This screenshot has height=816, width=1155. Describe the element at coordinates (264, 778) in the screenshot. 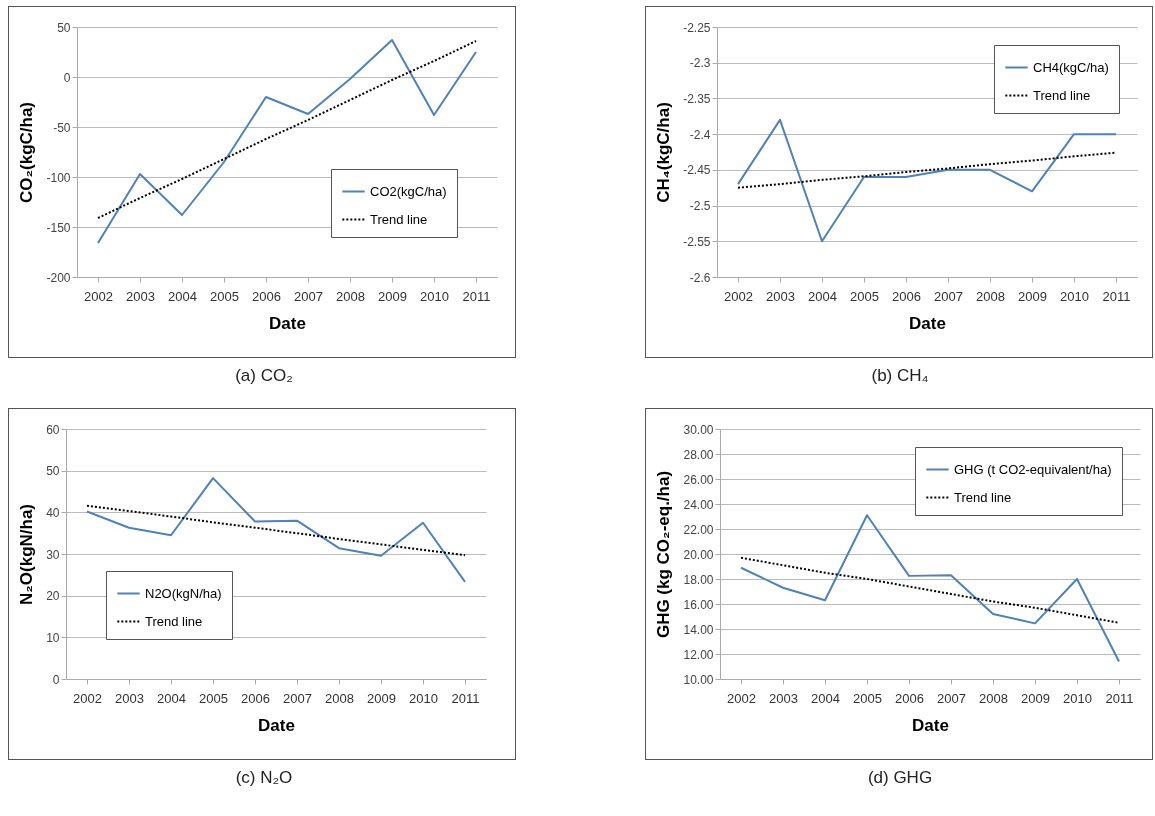

I see `text: (c) N₂O` at that location.